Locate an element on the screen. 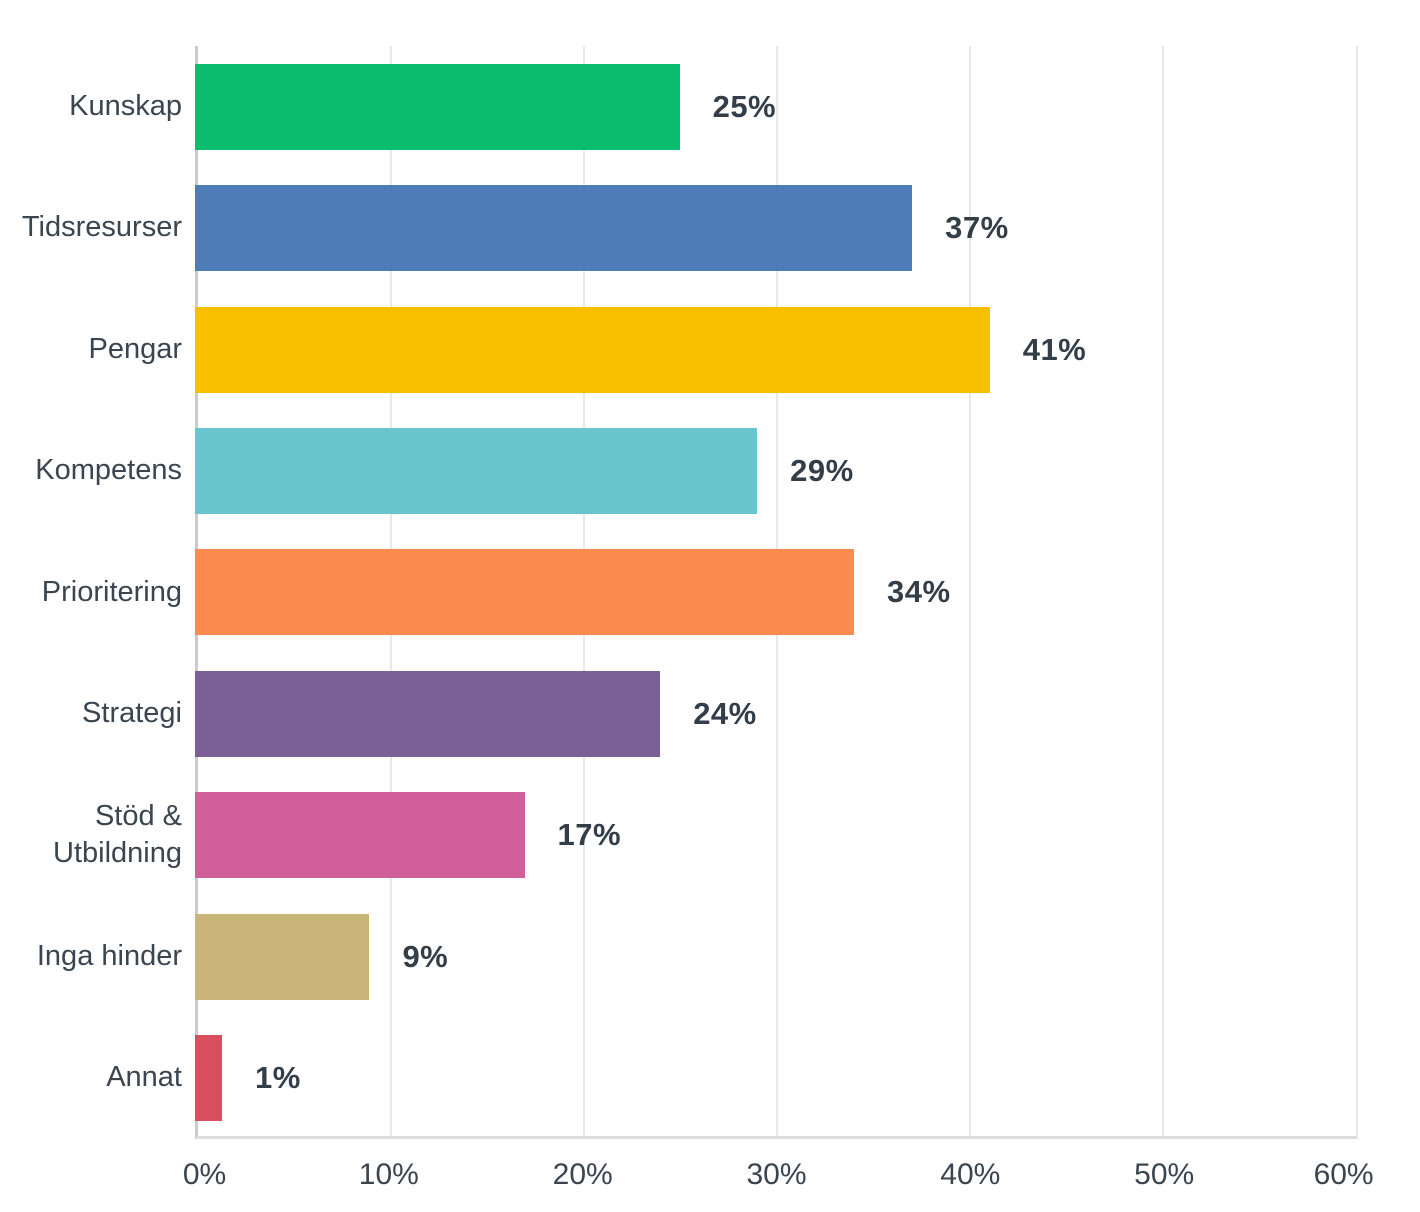  bar-row: Pengar 41% is located at coordinates (679, 349).